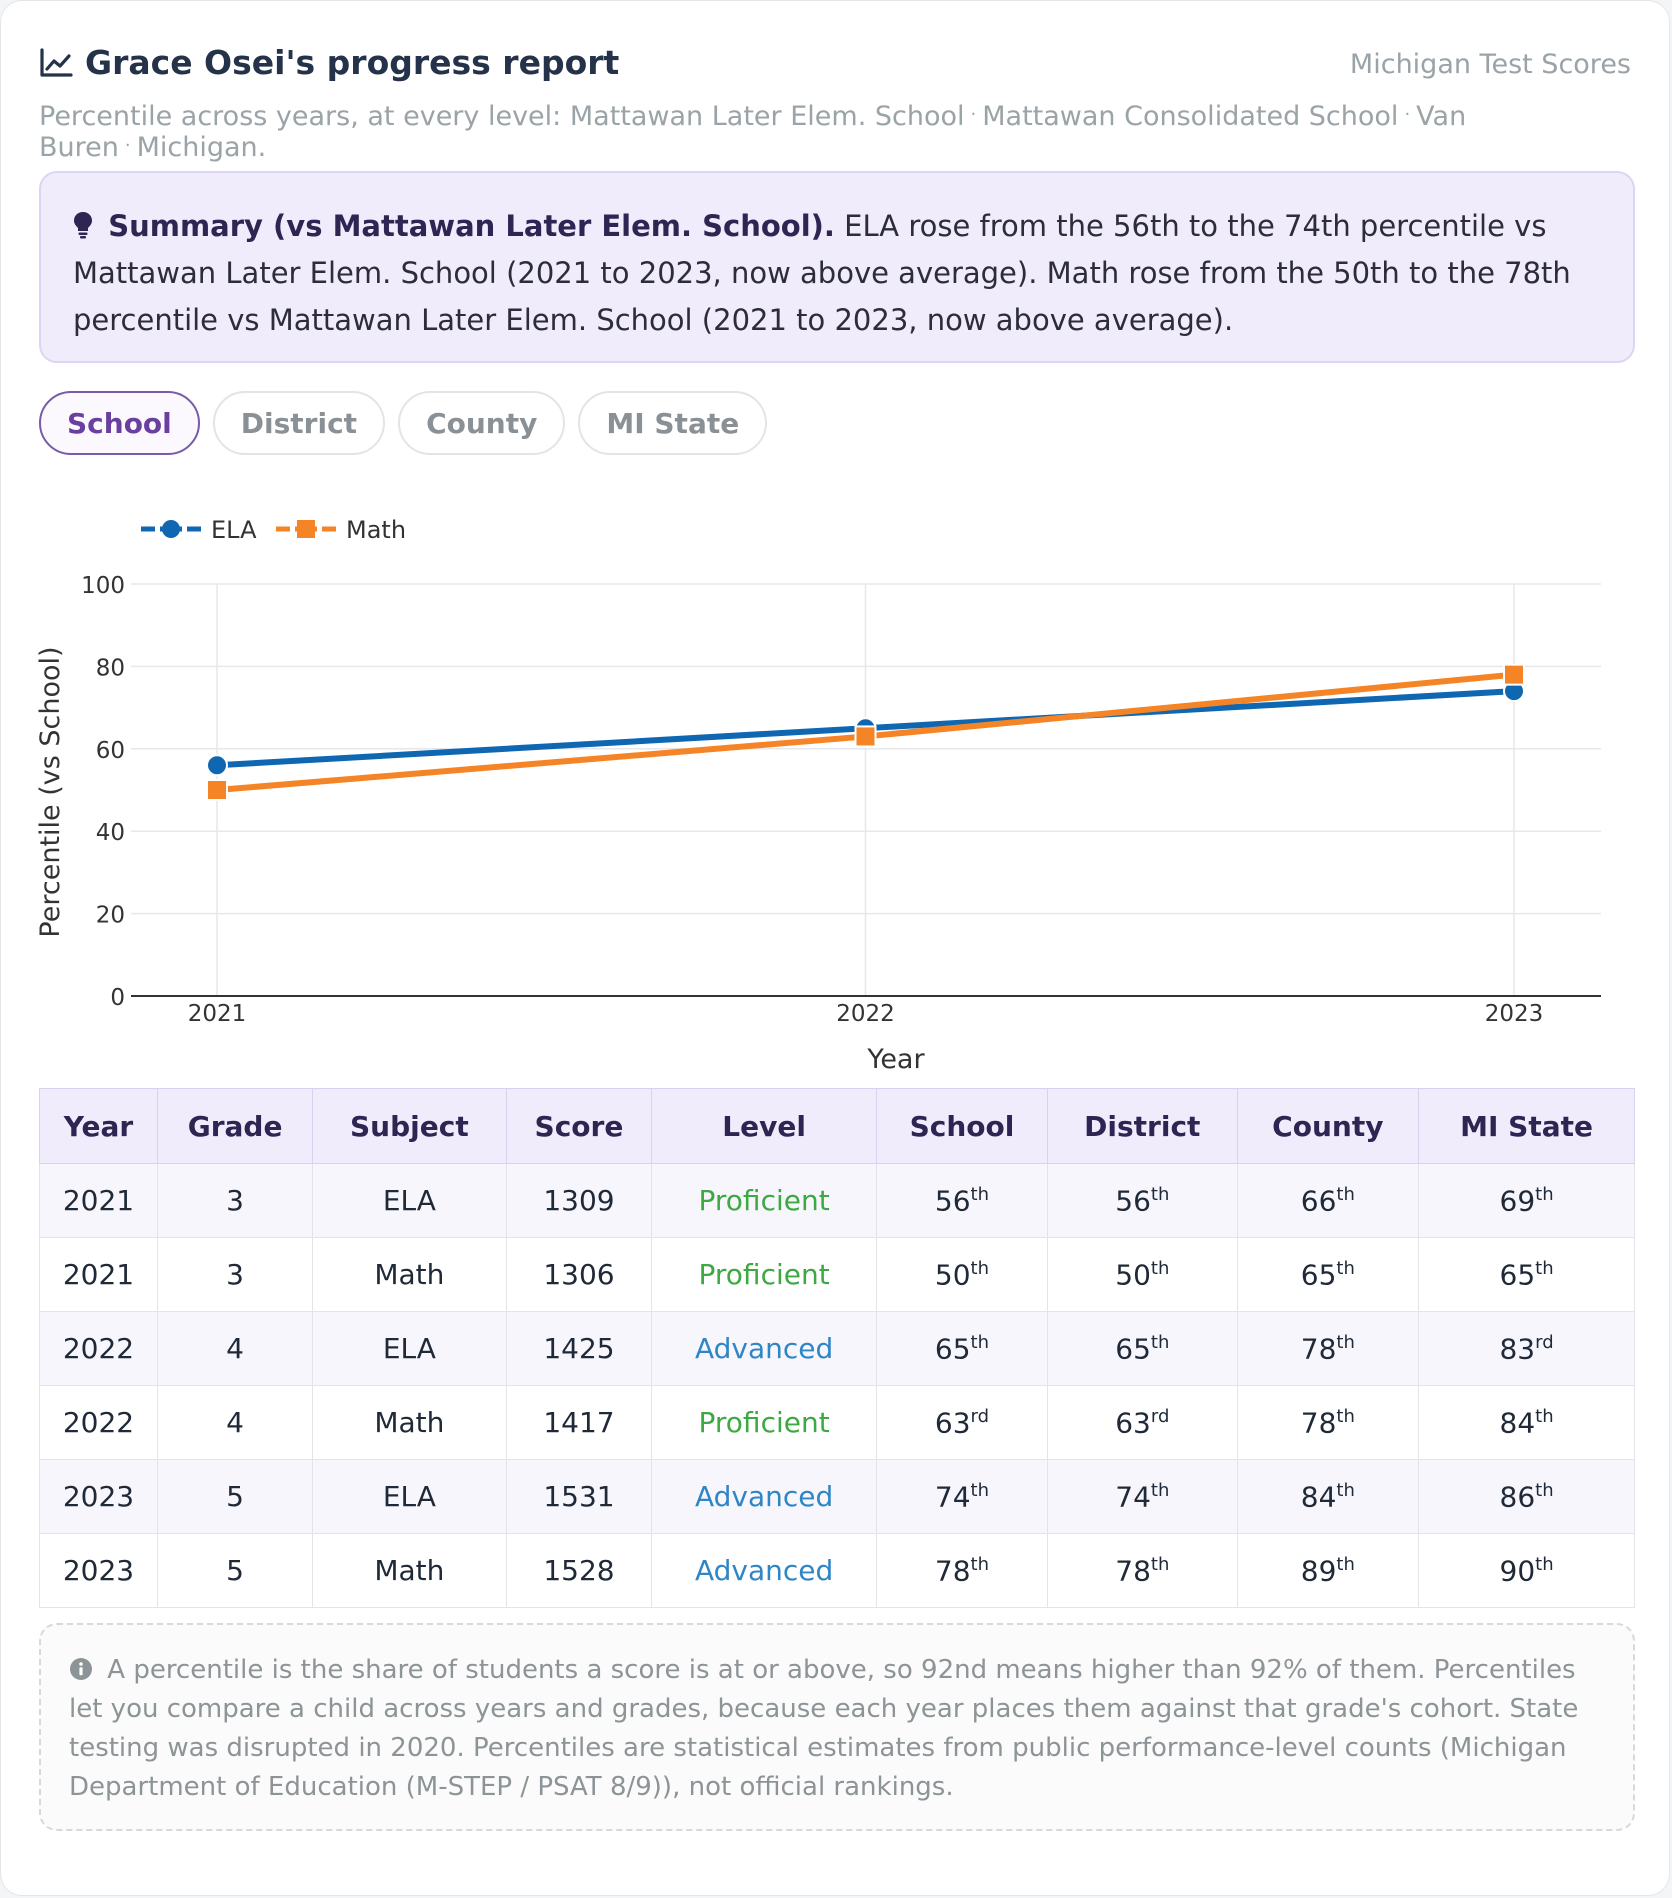 The height and width of the screenshot is (1898, 1672). Describe the element at coordinates (409, 1126) in the screenshot. I see `column-header-subject: Subject` at that location.